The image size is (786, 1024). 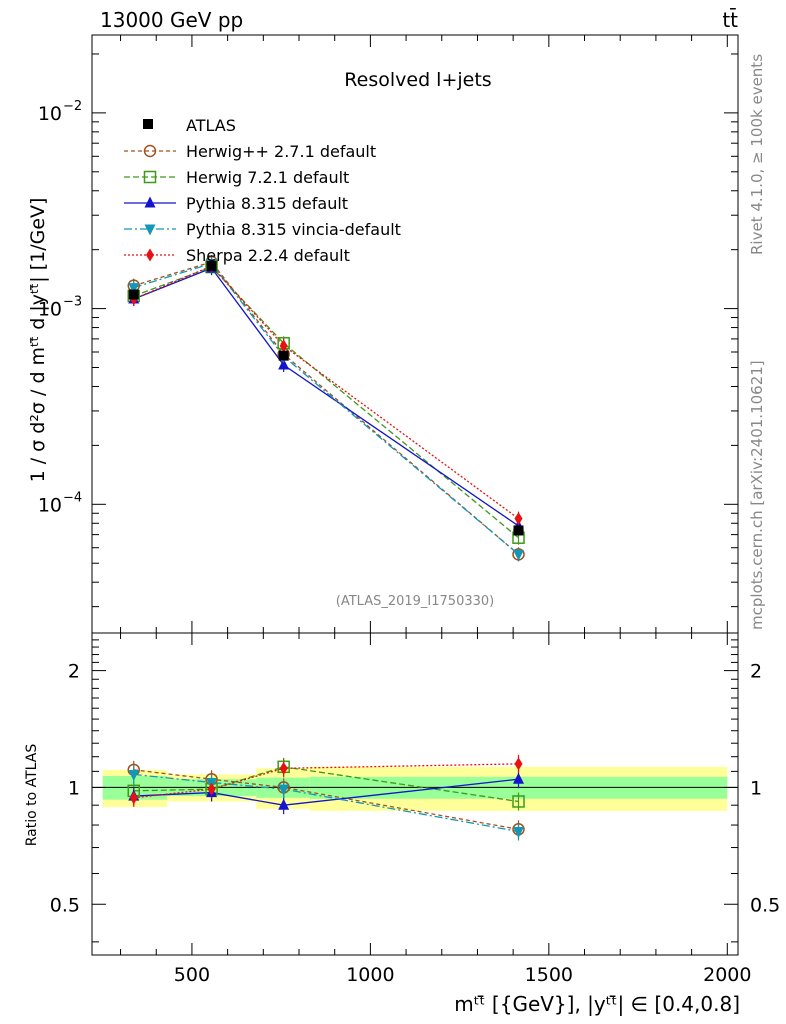 I want to click on x-tick-label: 1000, so click(x=370, y=975).